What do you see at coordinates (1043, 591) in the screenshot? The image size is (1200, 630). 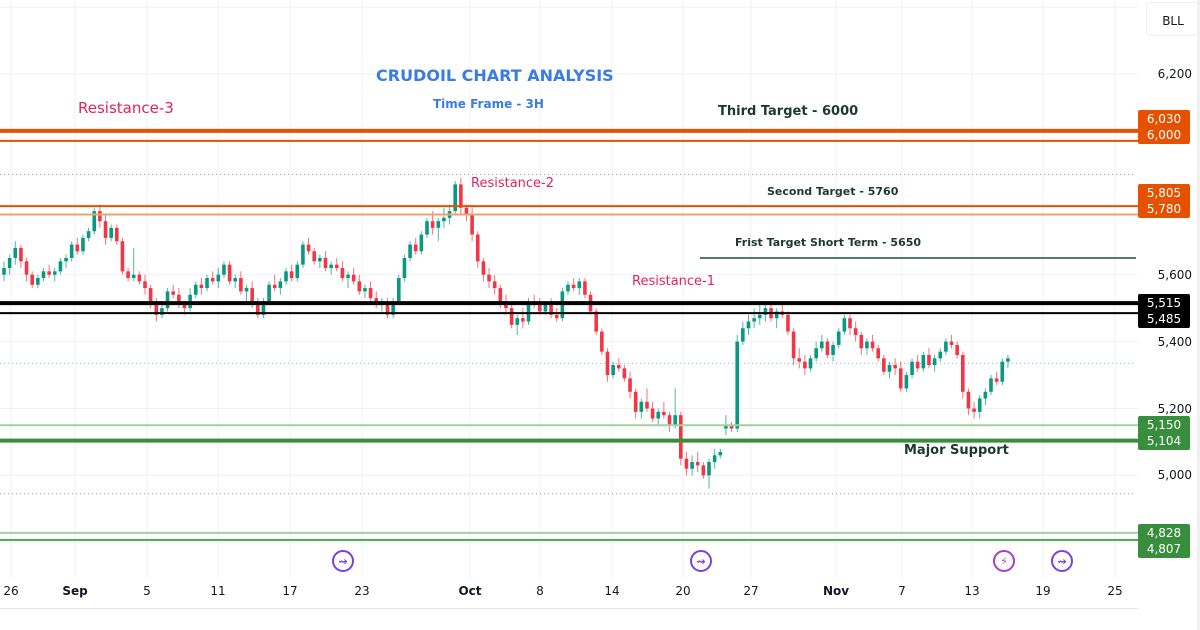 I see `time-tick: 19` at bounding box center [1043, 591].